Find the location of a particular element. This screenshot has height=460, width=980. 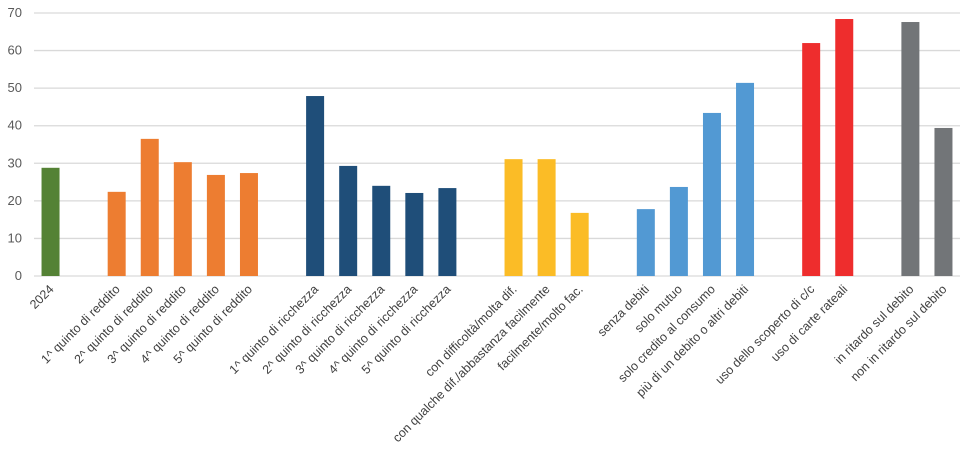

y-tick-label: 60 is located at coordinates (15, 50).